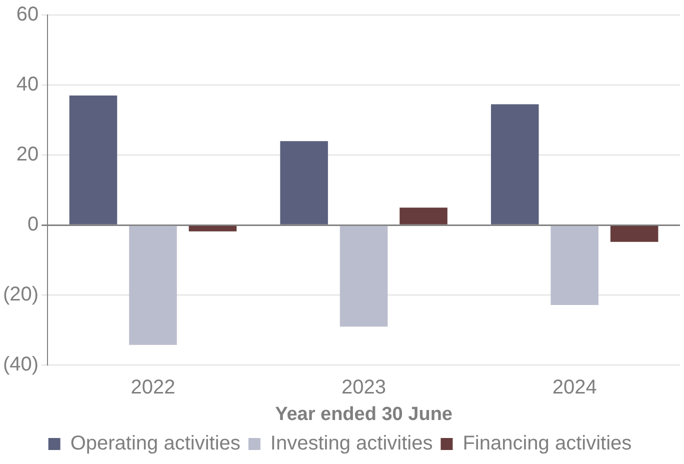 The image size is (684, 464). Describe the element at coordinates (364, 387) in the screenshot. I see `x-tick-label: 2023` at that location.